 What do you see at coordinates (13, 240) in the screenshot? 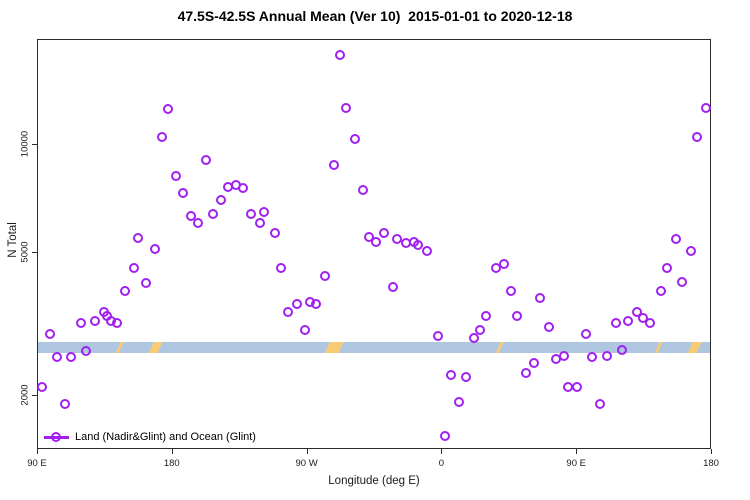
I see `y-axis-label: N Total` at bounding box center [13, 240].